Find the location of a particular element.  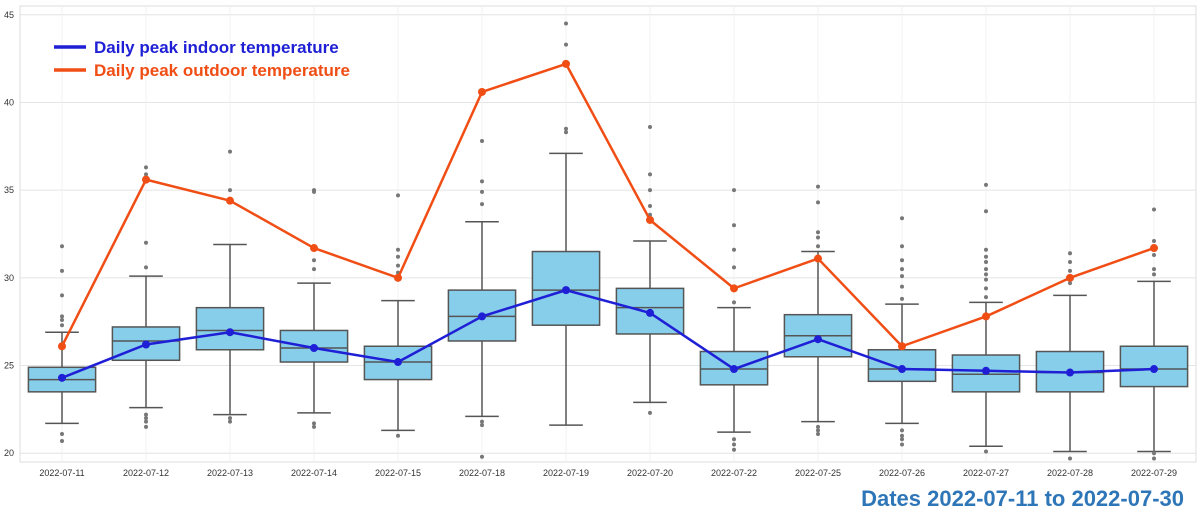

x-tick-label: 2022-07-20 is located at coordinates (650, 473).